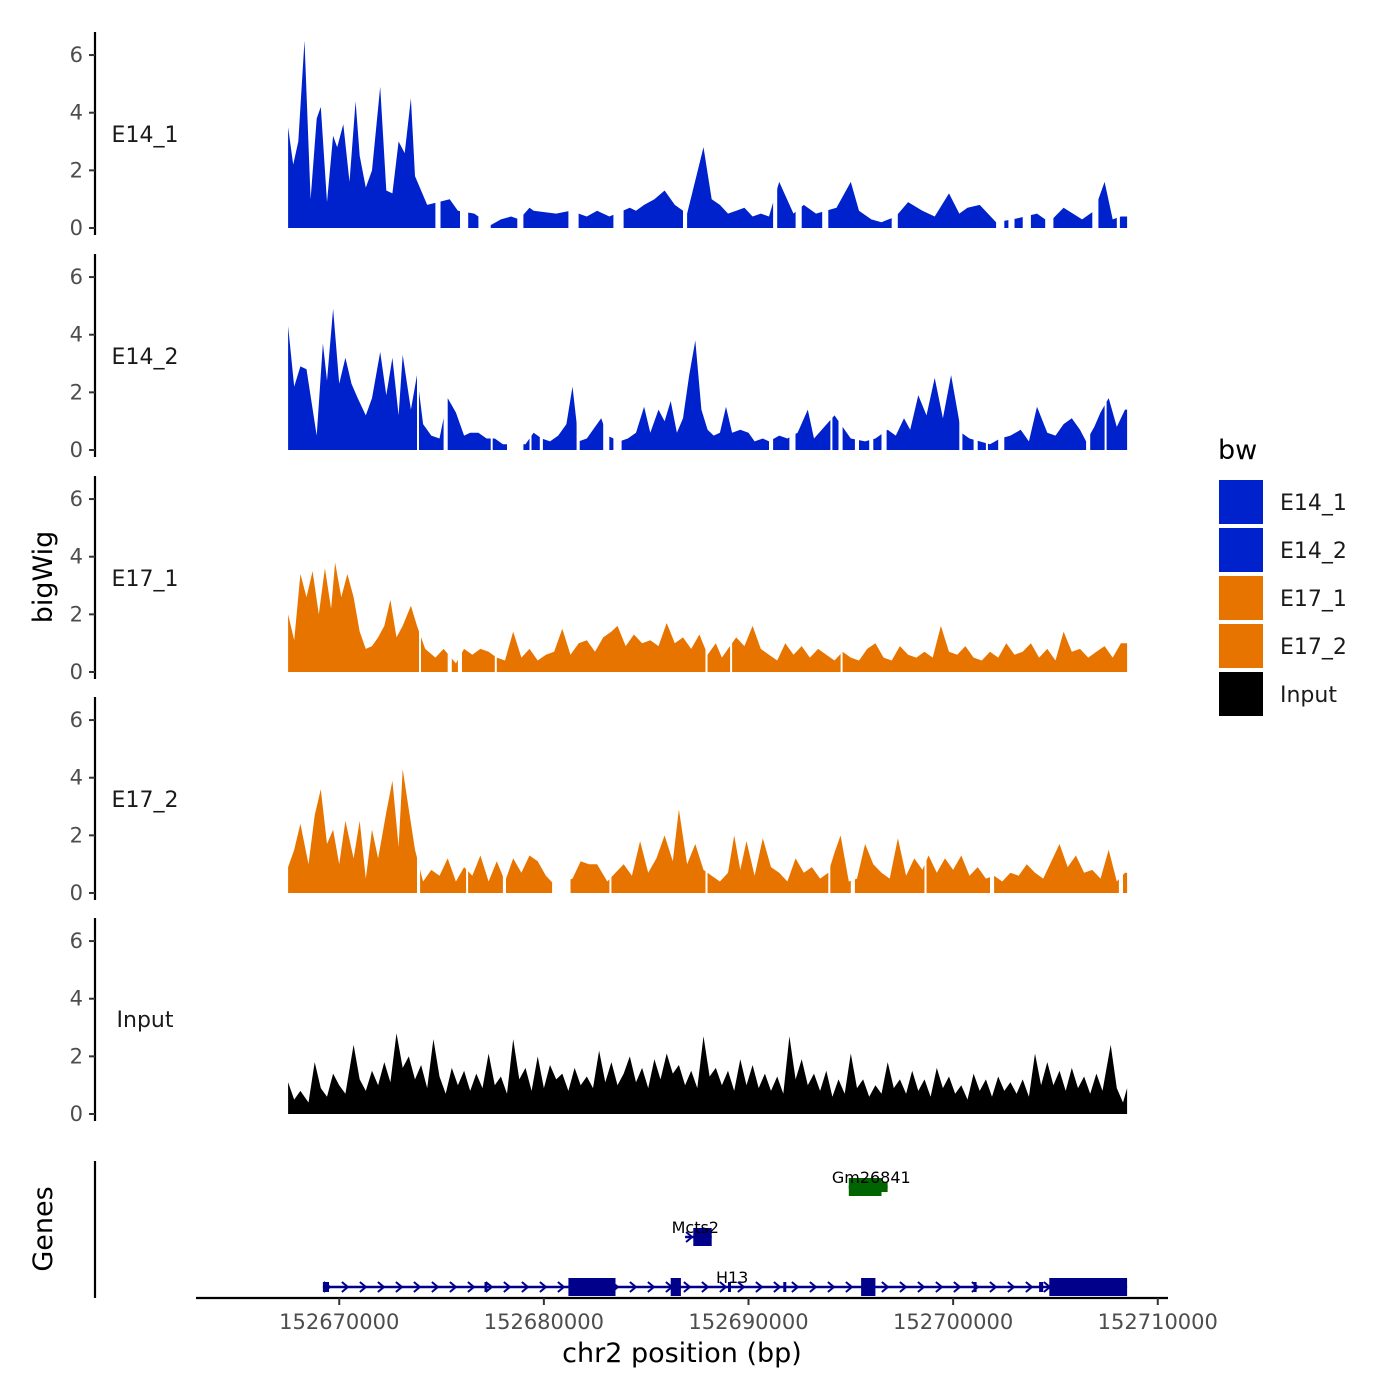  I want to click on x-tick-label: 152710000, so click(1158, 1322).